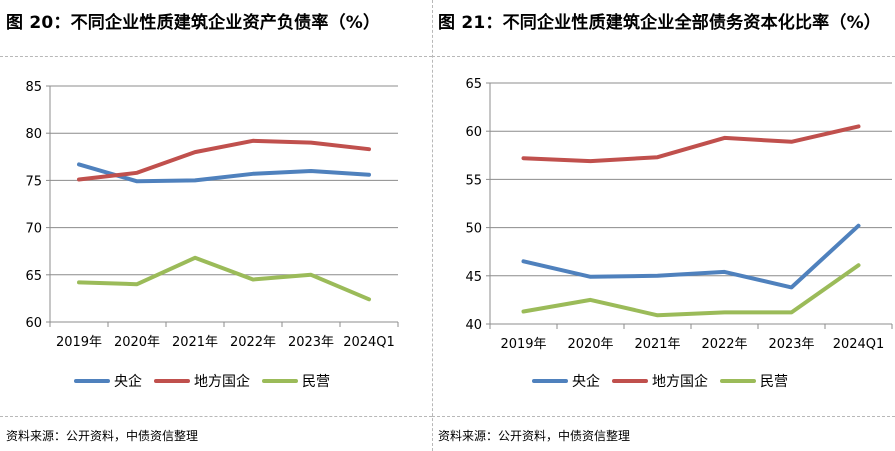 Image resolution: width=895 pixels, height=451 pixels. I want to click on y-tick-label: 75, so click(33, 181).